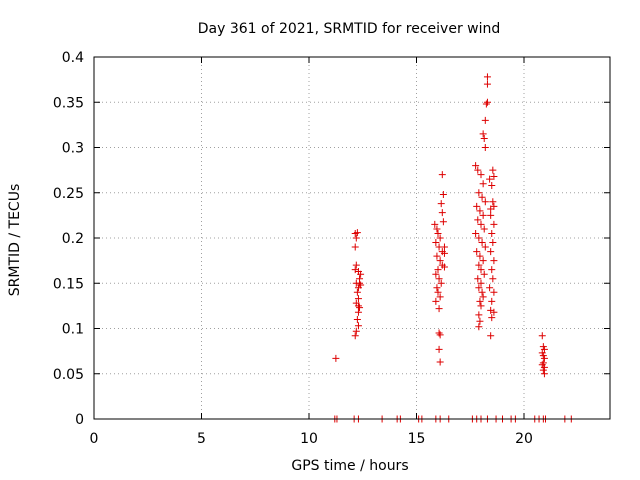  Describe the element at coordinates (68, 103) in the screenshot. I see `y-tick-label: 0.35` at that location.